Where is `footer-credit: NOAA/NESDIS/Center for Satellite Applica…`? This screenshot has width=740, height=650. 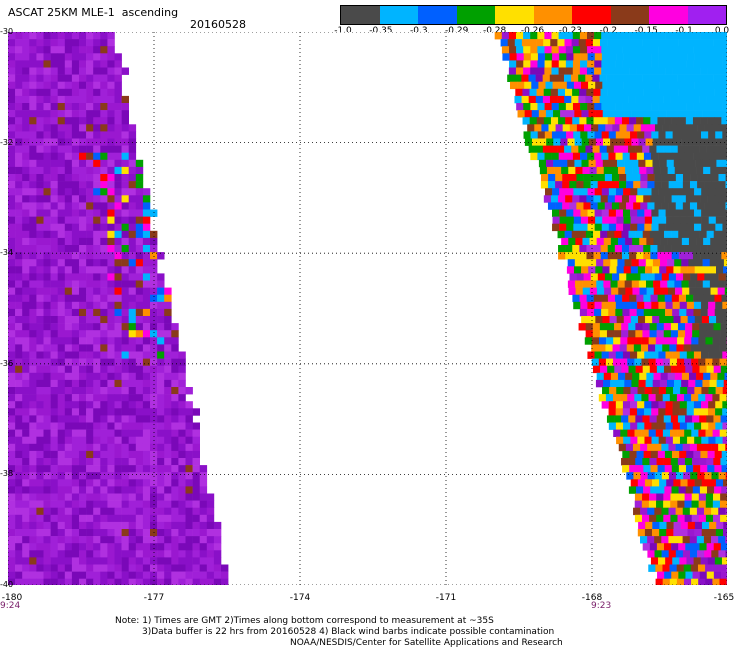 footer-credit: NOAA/NESDIS/Center for Satellite Applica… is located at coordinates (426, 643).